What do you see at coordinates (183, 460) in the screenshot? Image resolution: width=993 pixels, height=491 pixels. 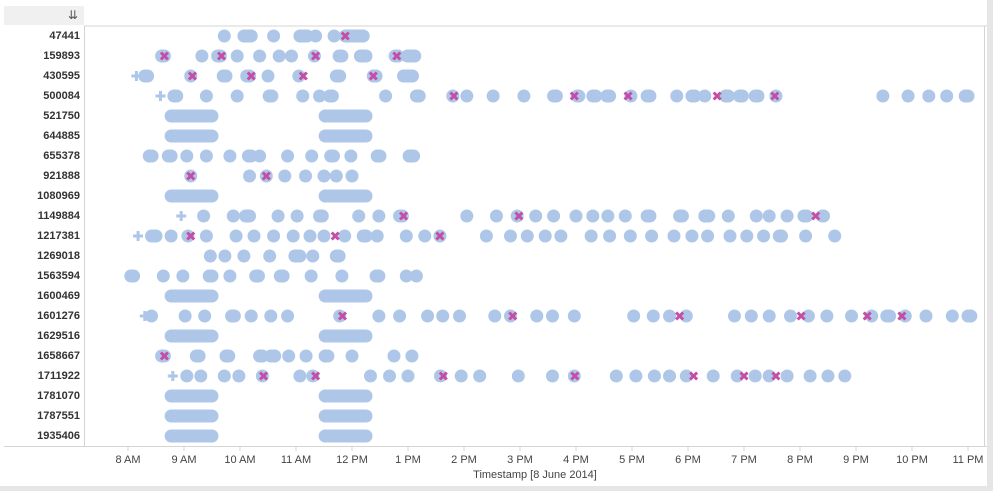 I see `x-tick-label: 9 AM` at bounding box center [183, 460].